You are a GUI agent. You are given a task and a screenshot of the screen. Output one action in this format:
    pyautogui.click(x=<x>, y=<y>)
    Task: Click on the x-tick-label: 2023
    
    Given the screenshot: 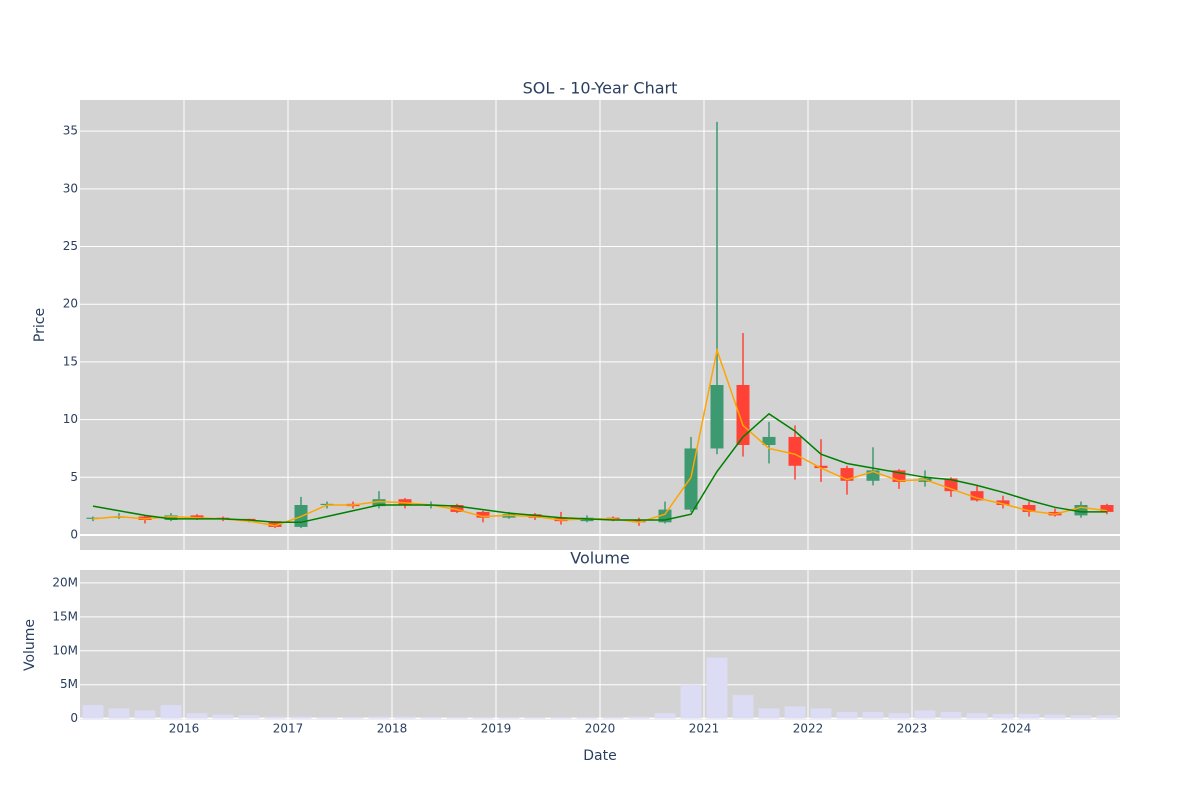 What is the action you would take?
    pyautogui.click(x=912, y=729)
    